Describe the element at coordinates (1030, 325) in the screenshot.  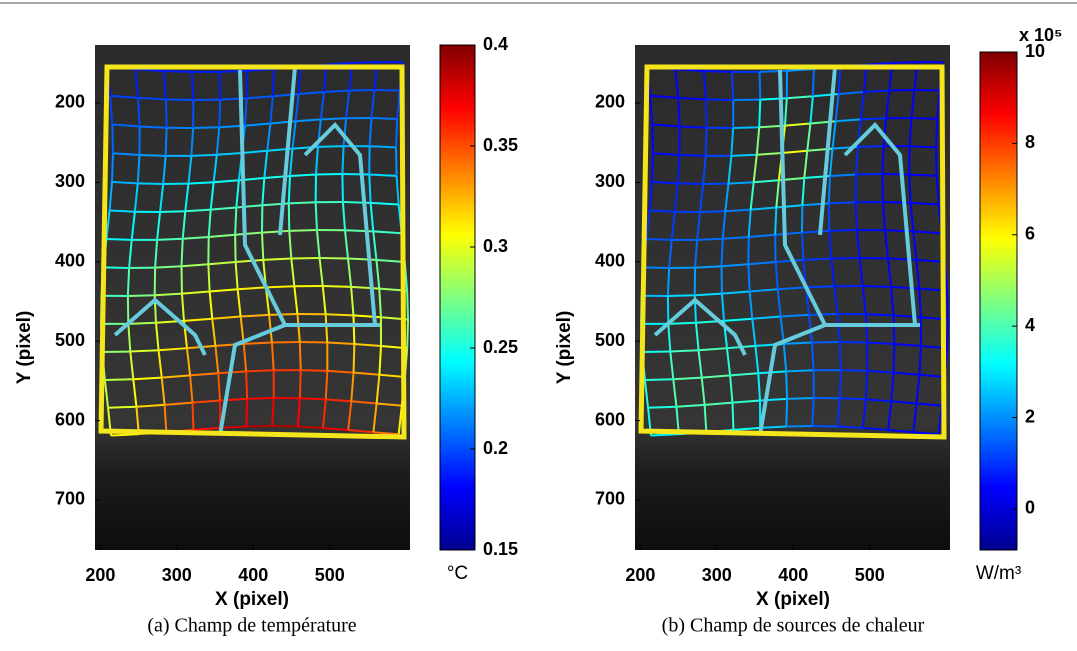
I see `colorbar-tick-label: 4` at that location.